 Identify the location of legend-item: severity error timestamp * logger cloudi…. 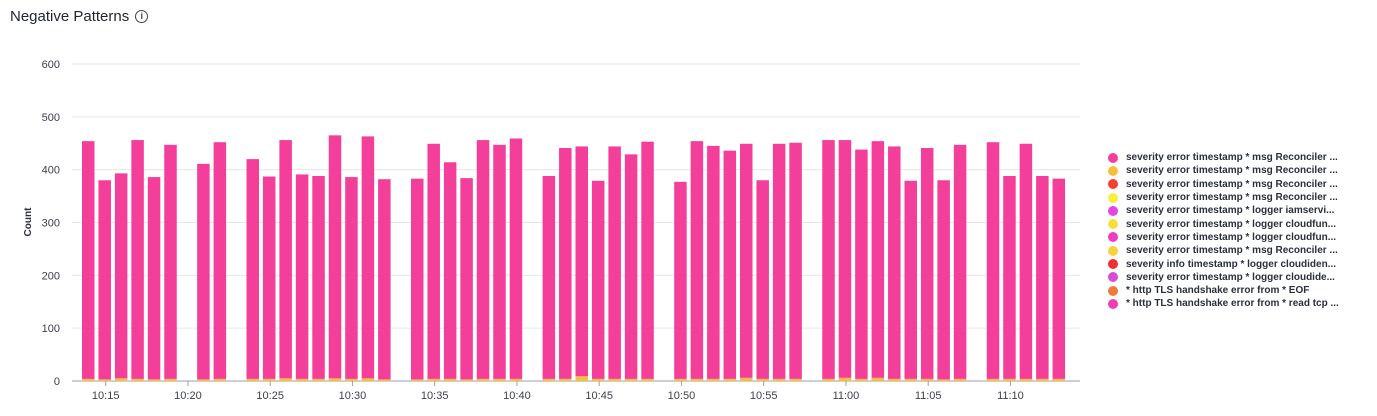
(1239, 277).